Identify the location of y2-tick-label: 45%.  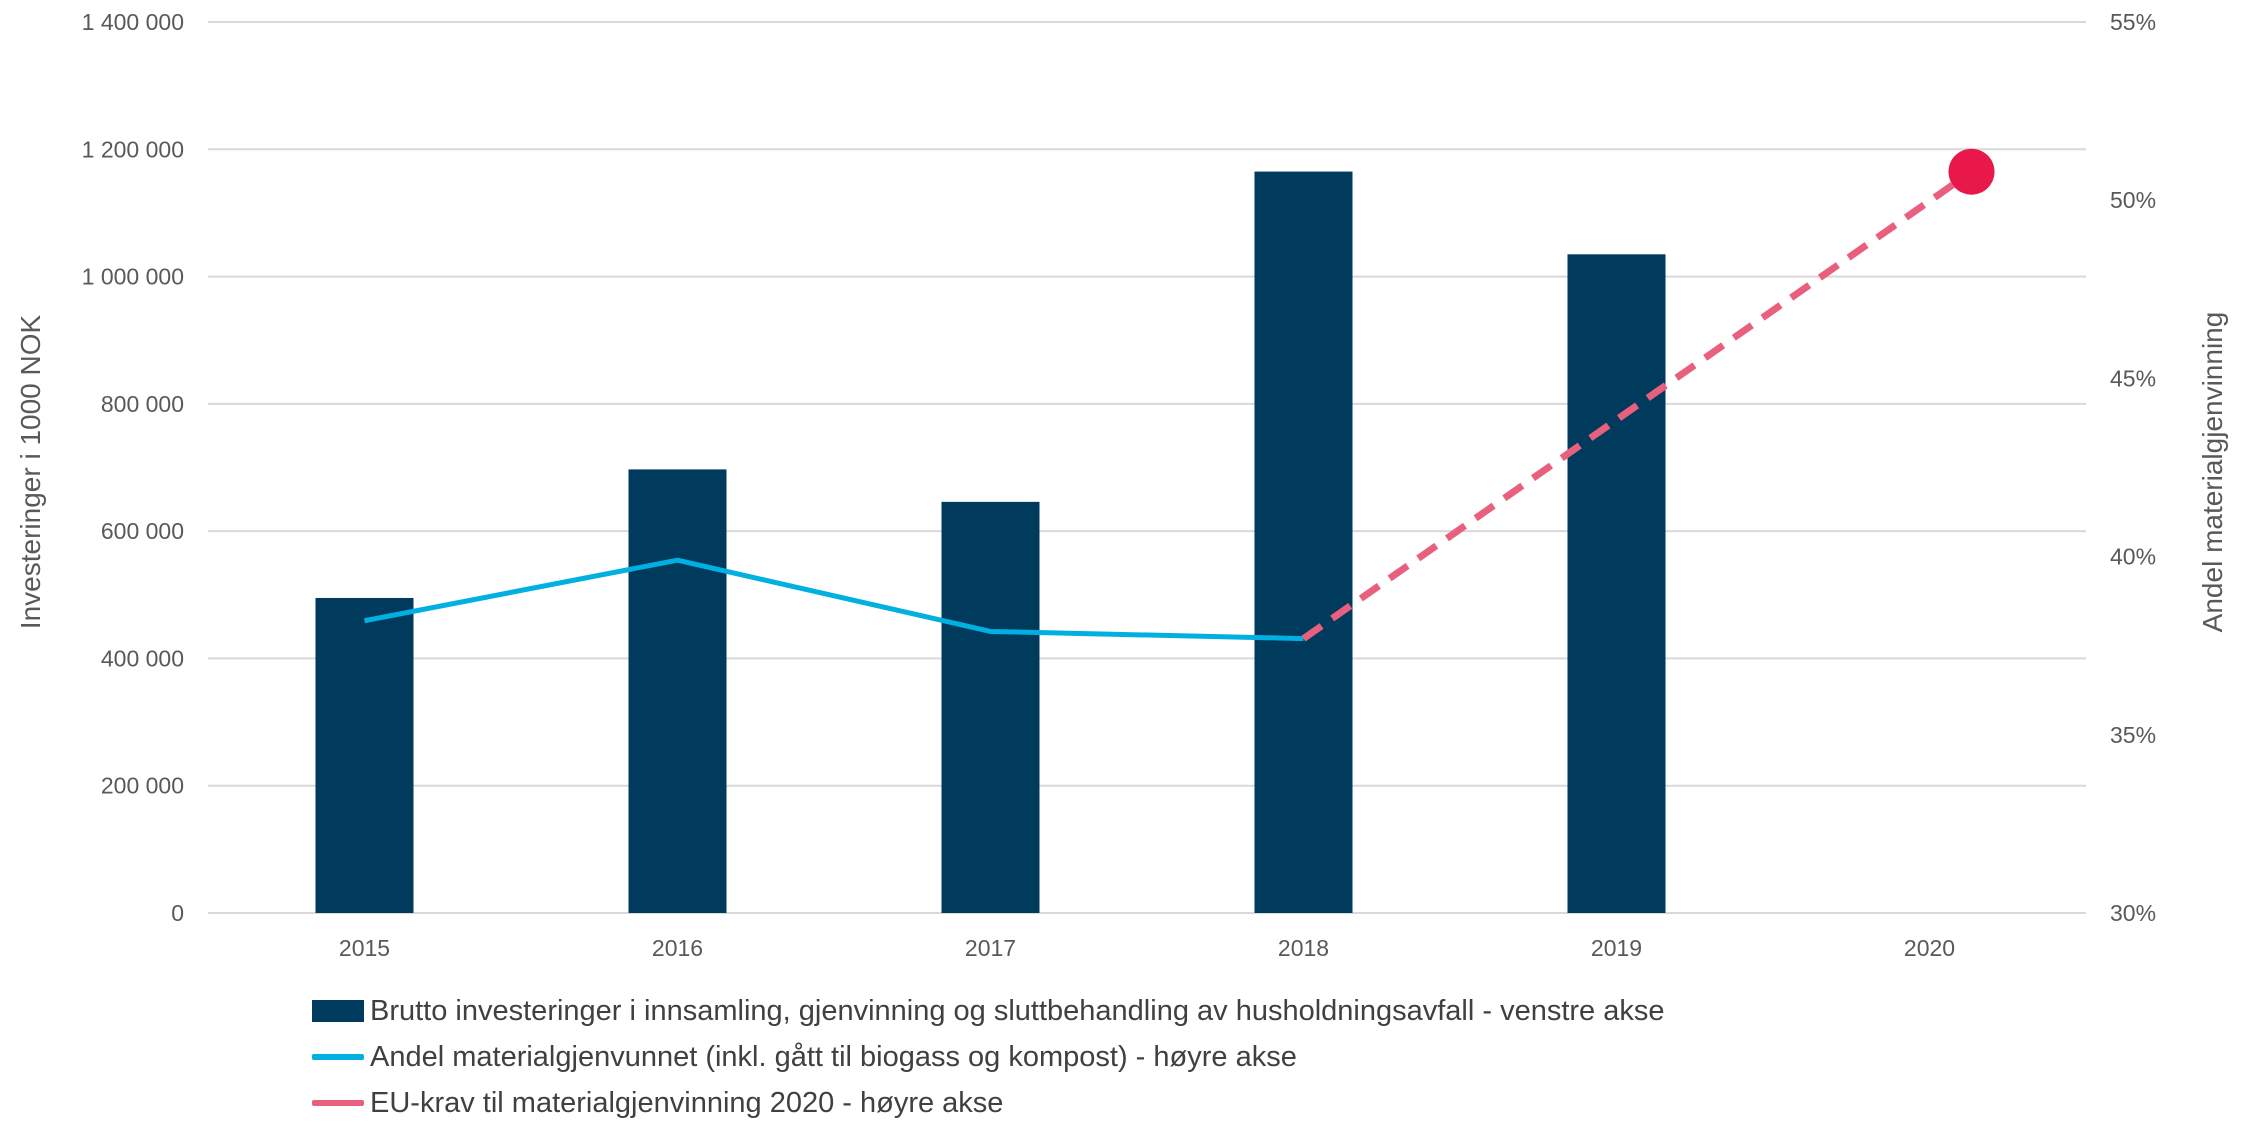
(2133, 378).